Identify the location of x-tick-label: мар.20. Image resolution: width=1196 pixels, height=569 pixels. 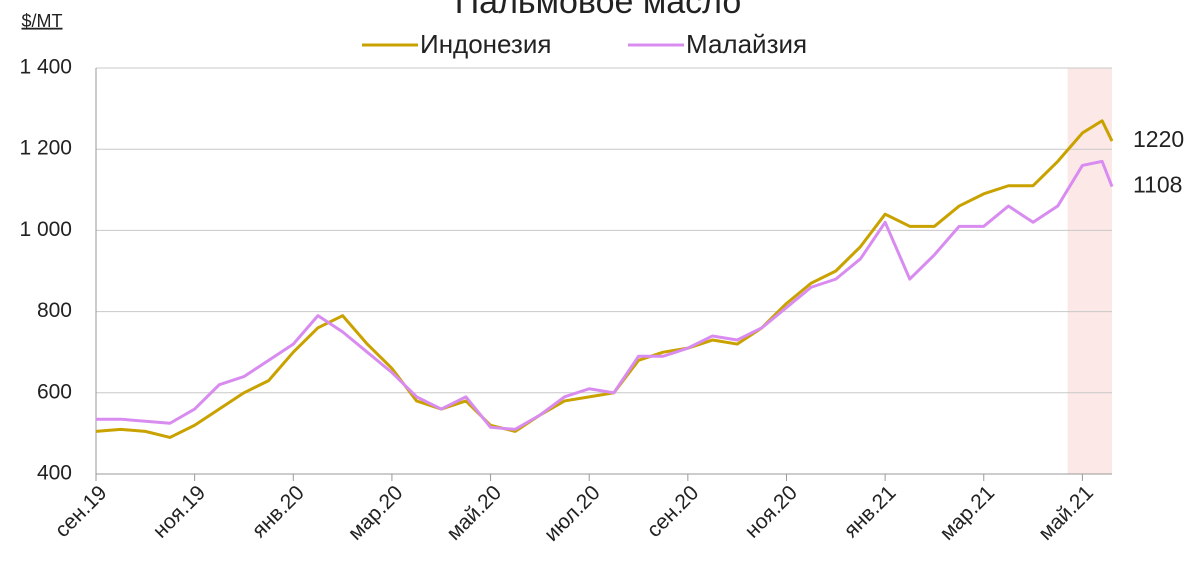
(376, 513).